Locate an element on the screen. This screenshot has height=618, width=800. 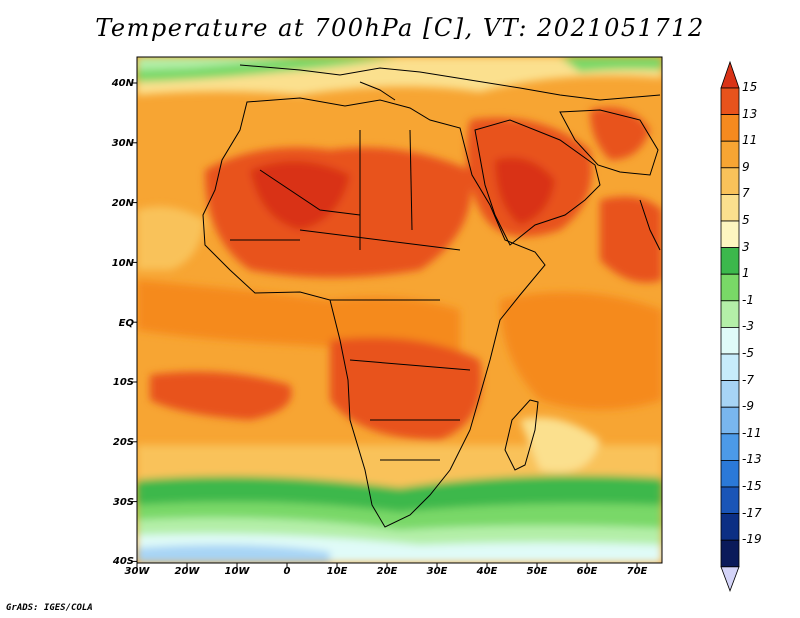
colorbar-label: 7 is located at coordinates (746, 193).